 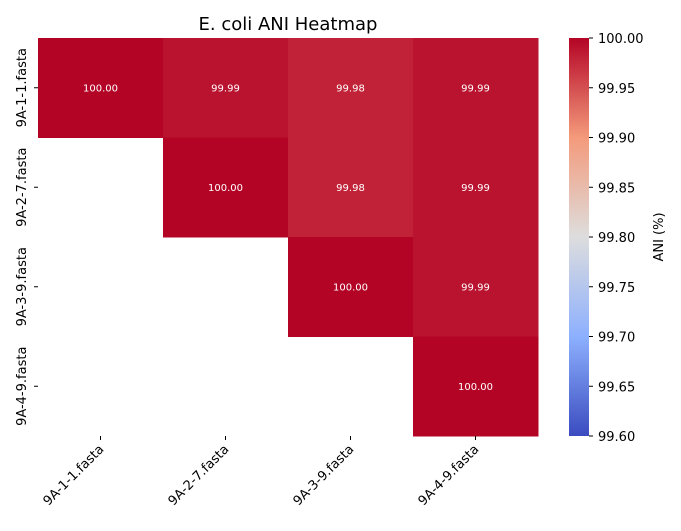 I want to click on colorbar-tick-label: 100.00, so click(x=621, y=39).